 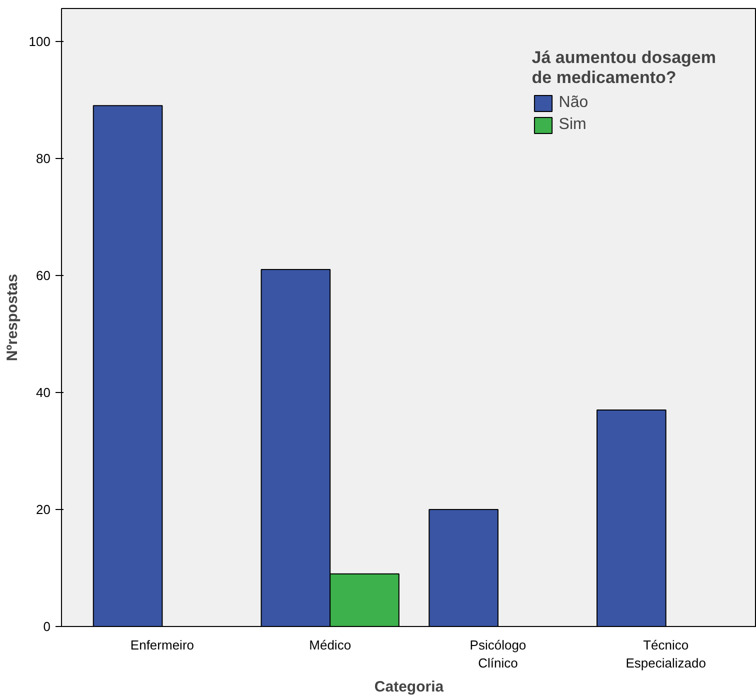 What do you see at coordinates (162, 645) in the screenshot?
I see `x-tick-label: Enfermeiro` at bounding box center [162, 645].